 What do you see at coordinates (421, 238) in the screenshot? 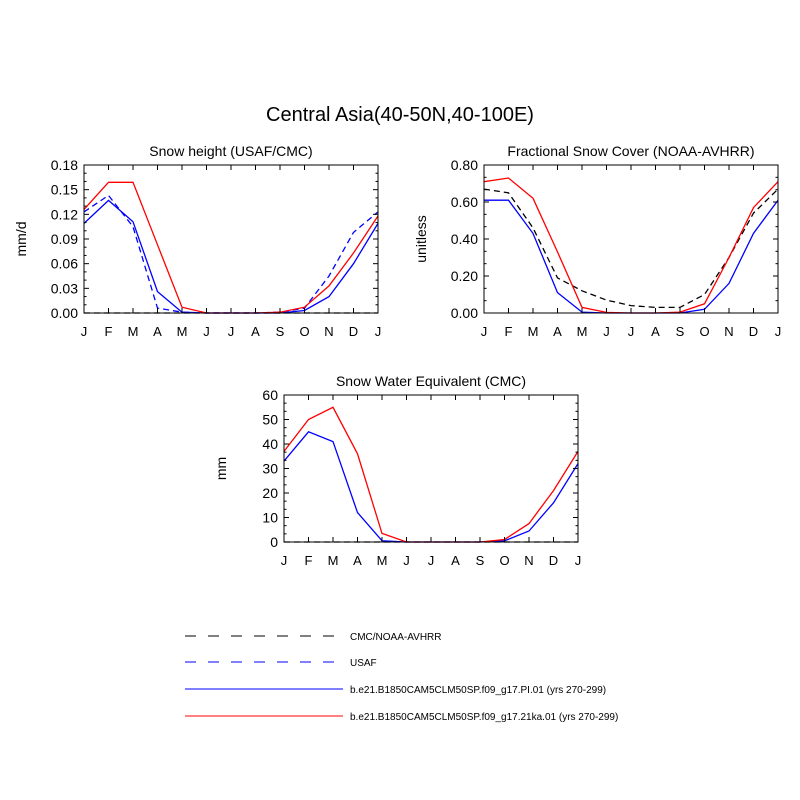
I see `snow-cover-ylabel: unitless` at bounding box center [421, 238].